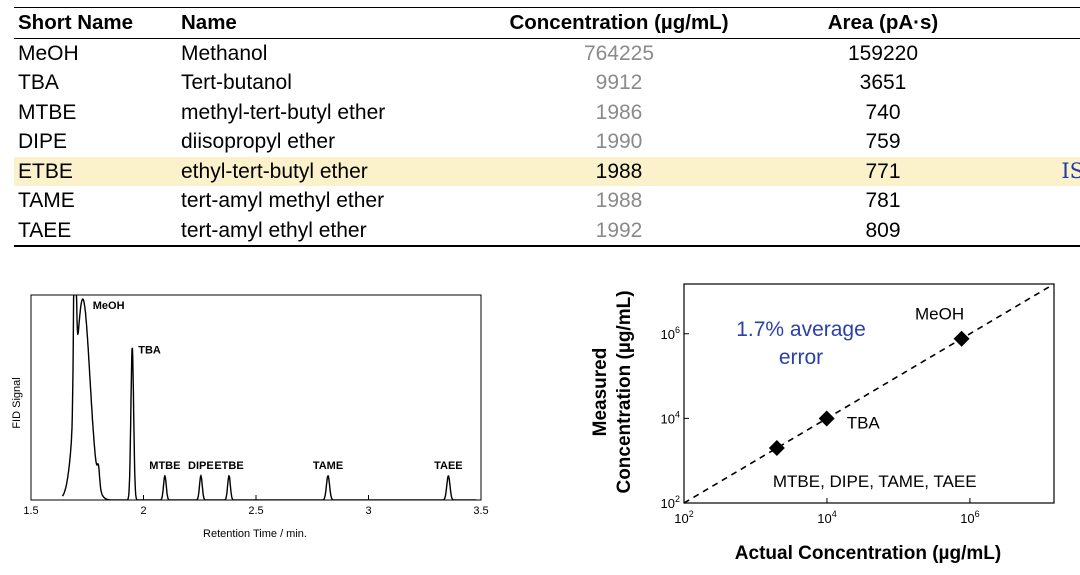 This screenshot has height=575, width=1080. I want to click on calibration-annotation-line-1: 1.7% average, so click(801, 329).